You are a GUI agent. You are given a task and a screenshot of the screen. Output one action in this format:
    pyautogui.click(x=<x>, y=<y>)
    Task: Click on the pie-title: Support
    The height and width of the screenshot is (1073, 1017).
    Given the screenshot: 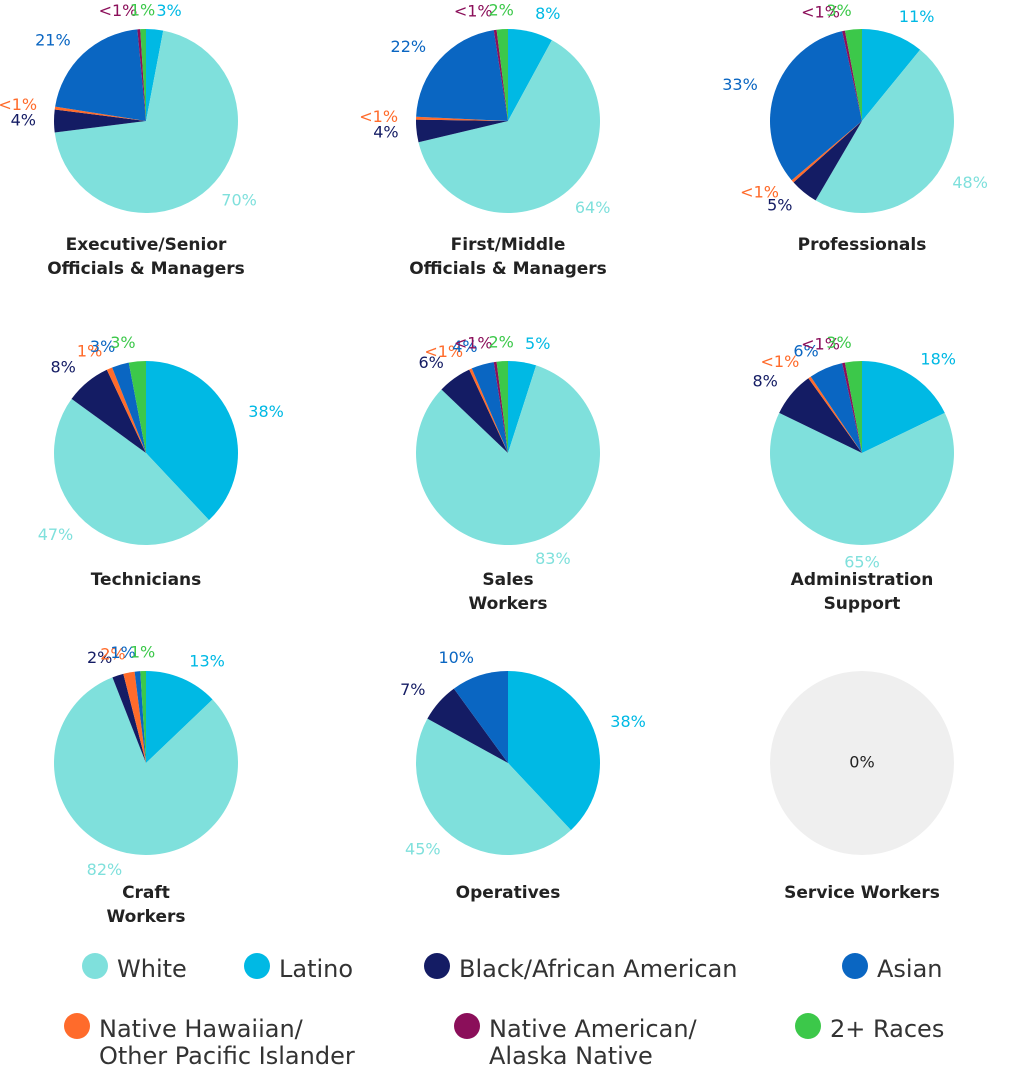 What is the action you would take?
    pyautogui.click(x=862, y=604)
    